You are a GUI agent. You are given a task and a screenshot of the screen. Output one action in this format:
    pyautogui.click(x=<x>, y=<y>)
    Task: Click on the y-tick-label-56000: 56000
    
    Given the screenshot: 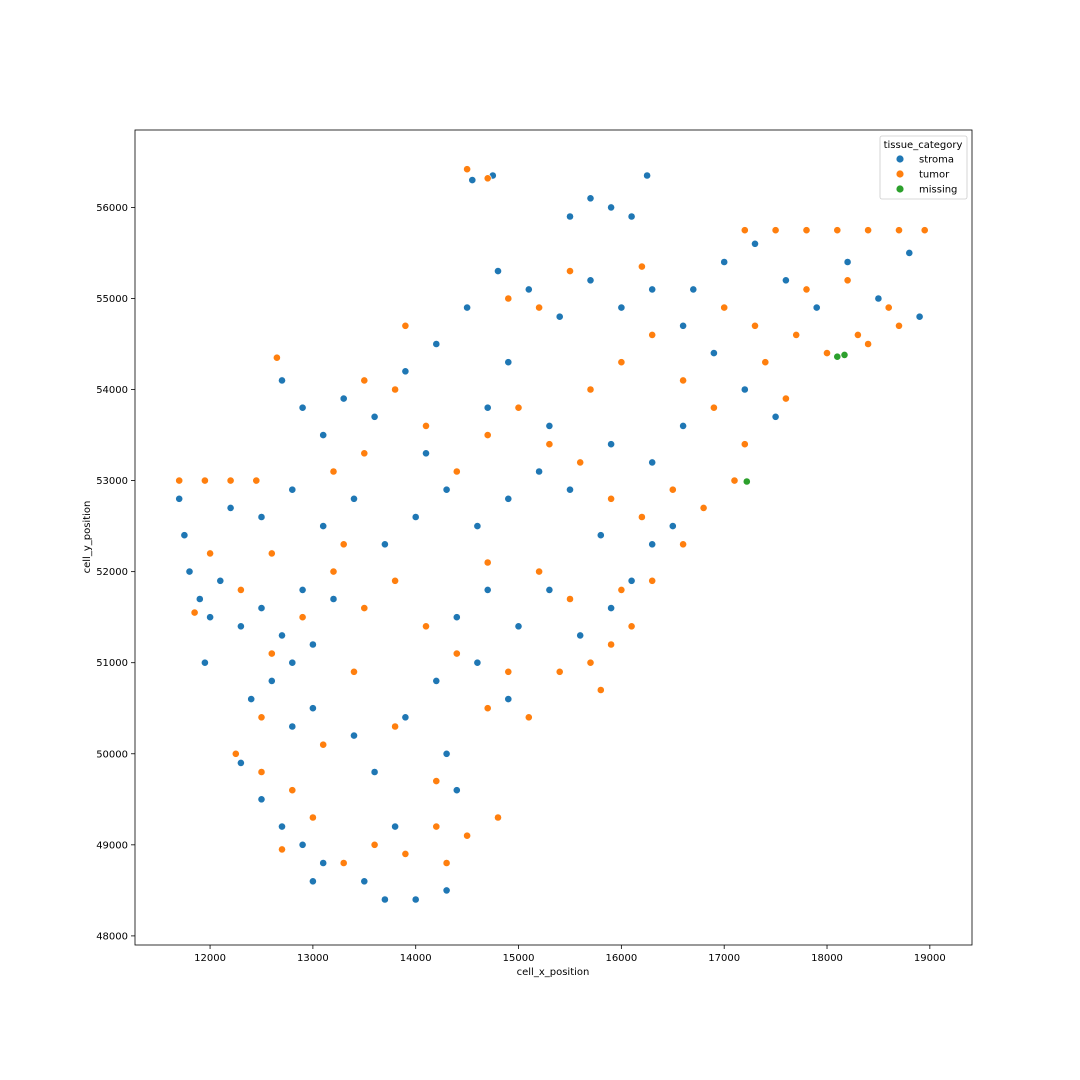 What is the action you would take?
    pyautogui.click(x=112, y=208)
    